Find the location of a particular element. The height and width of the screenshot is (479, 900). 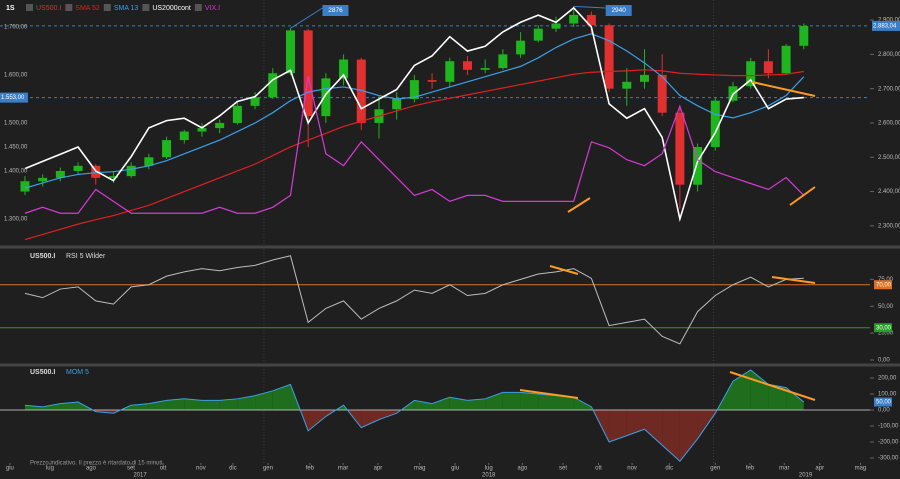

y-tick-label: 75,00 is located at coordinates (886, 280).